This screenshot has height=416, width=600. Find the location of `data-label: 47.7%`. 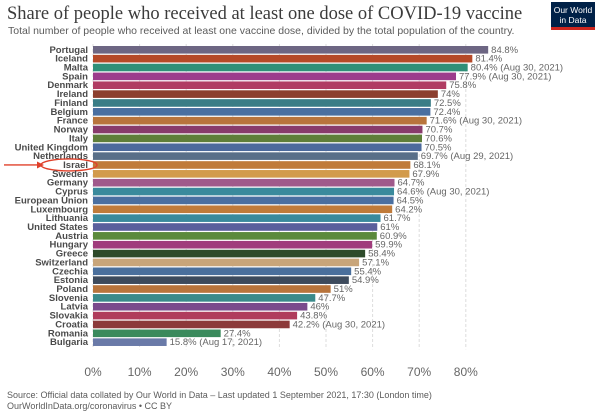

data-label: 47.7% is located at coordinates (331, 298).